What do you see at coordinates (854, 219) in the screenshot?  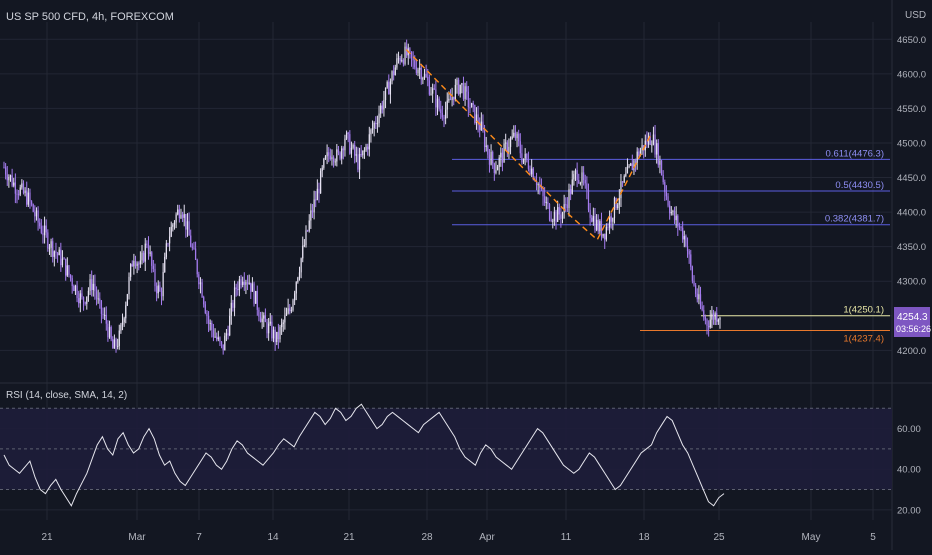 I see `fib-level-label: 0.382(4381.7)` at bounding box center [854, 219].